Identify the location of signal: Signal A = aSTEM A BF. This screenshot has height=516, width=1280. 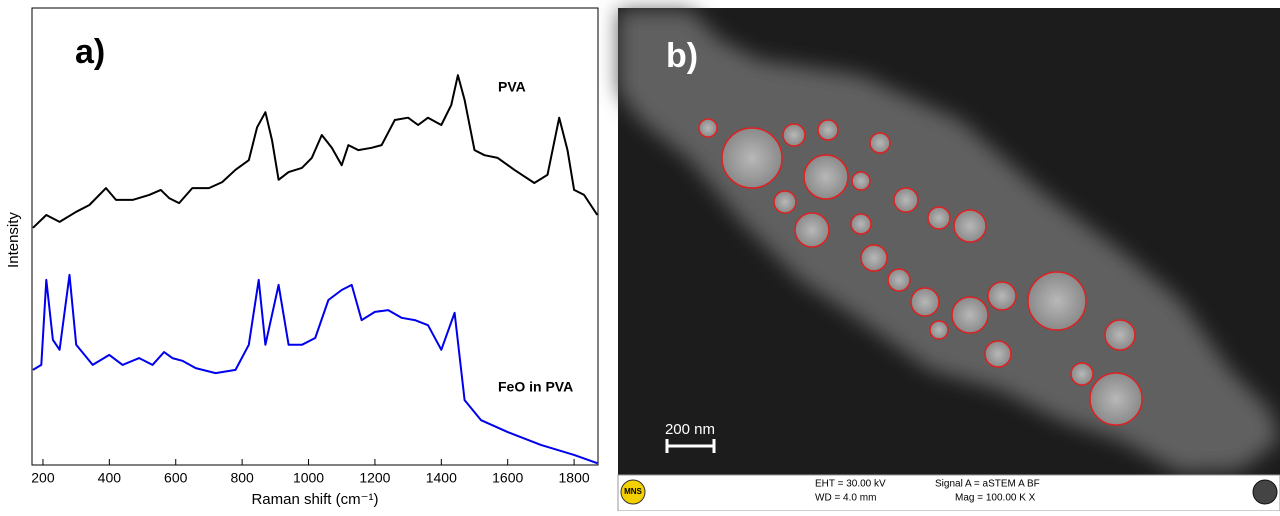
(987, 484).